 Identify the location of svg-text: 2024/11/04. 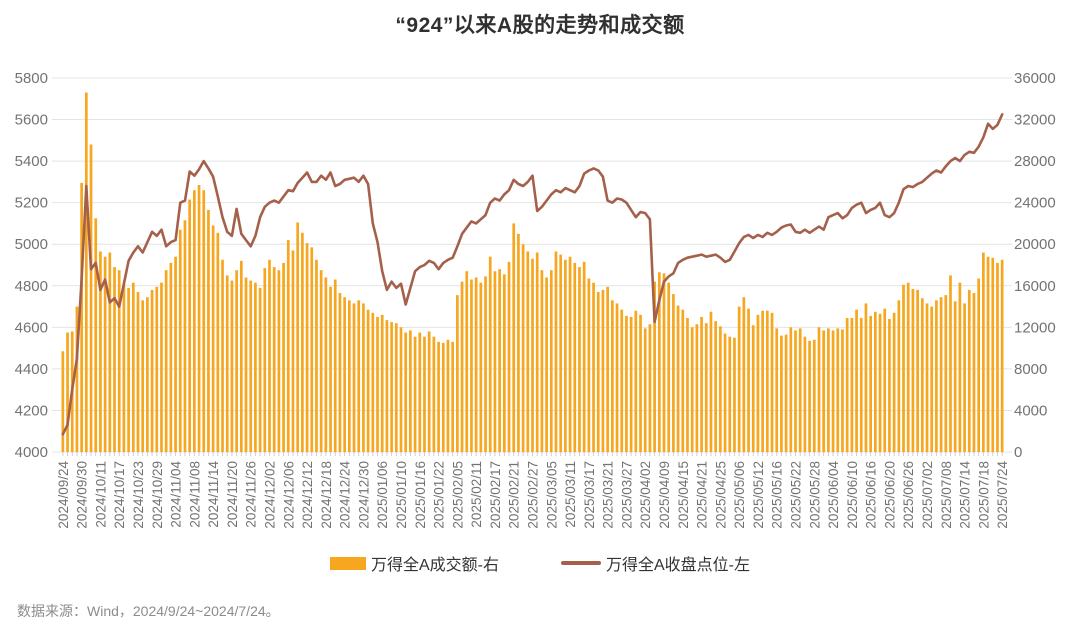
(176, 494).